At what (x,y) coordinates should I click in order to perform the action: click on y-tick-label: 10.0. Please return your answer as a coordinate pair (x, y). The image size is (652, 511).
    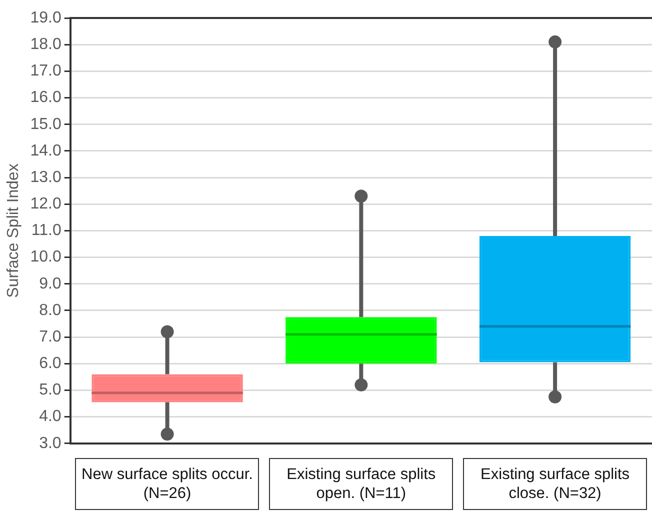
    Looking at the image, I should click on (46, 257).